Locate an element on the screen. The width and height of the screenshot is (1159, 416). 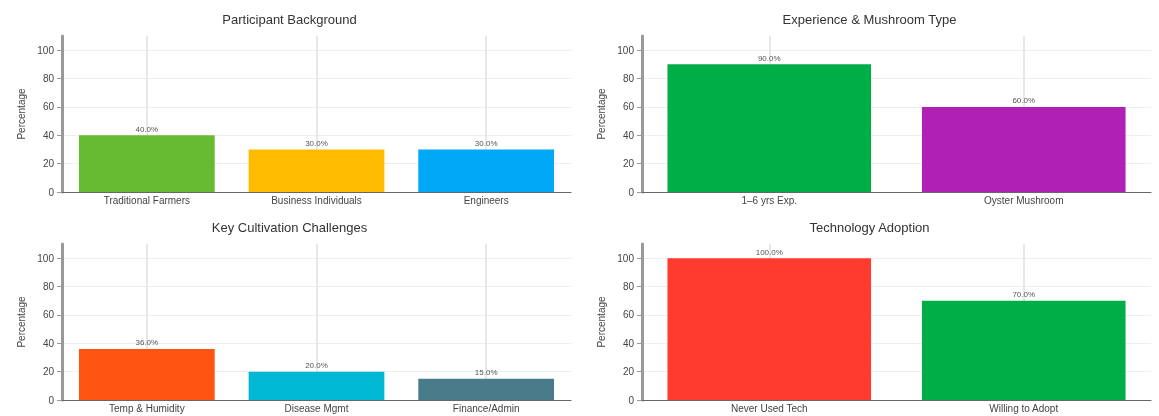
data-label: 20.0% is located at coordinates (316, 366).